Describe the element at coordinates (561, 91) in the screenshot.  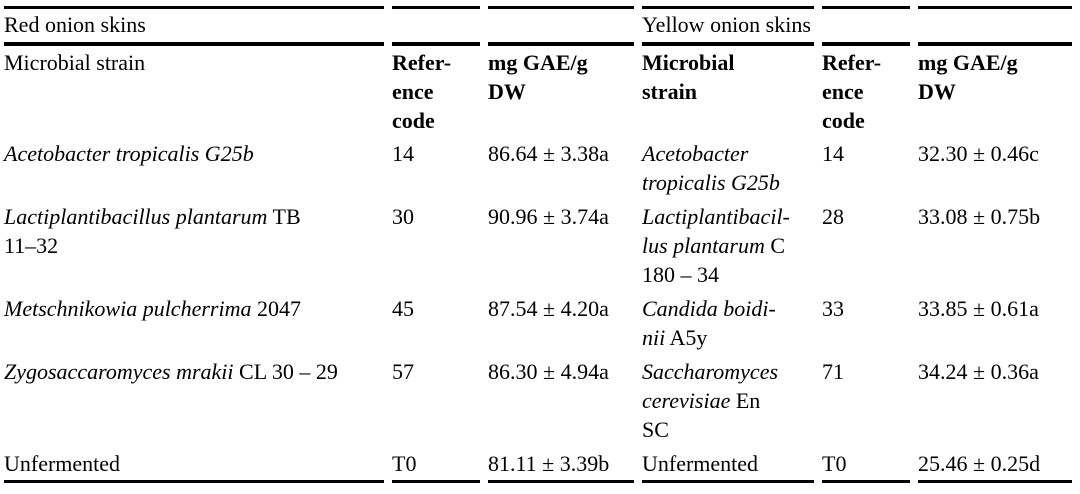
I see `column-header-red-value: mg GAE/g DW` at that location.